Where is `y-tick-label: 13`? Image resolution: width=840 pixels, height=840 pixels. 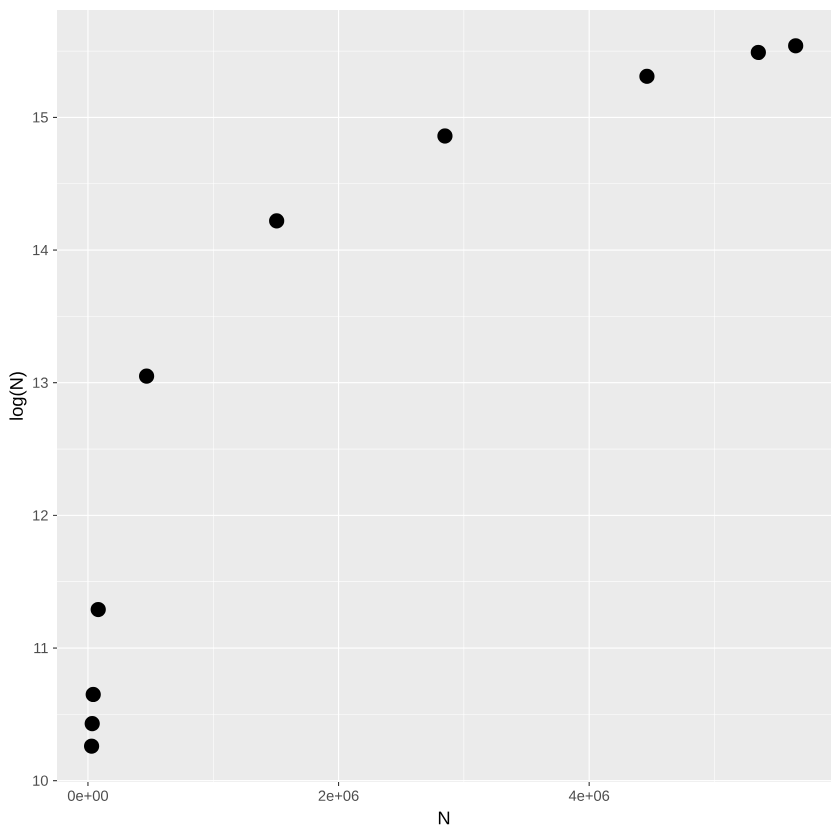
y-tick-label: 13 is located at coordinates (40, 383).